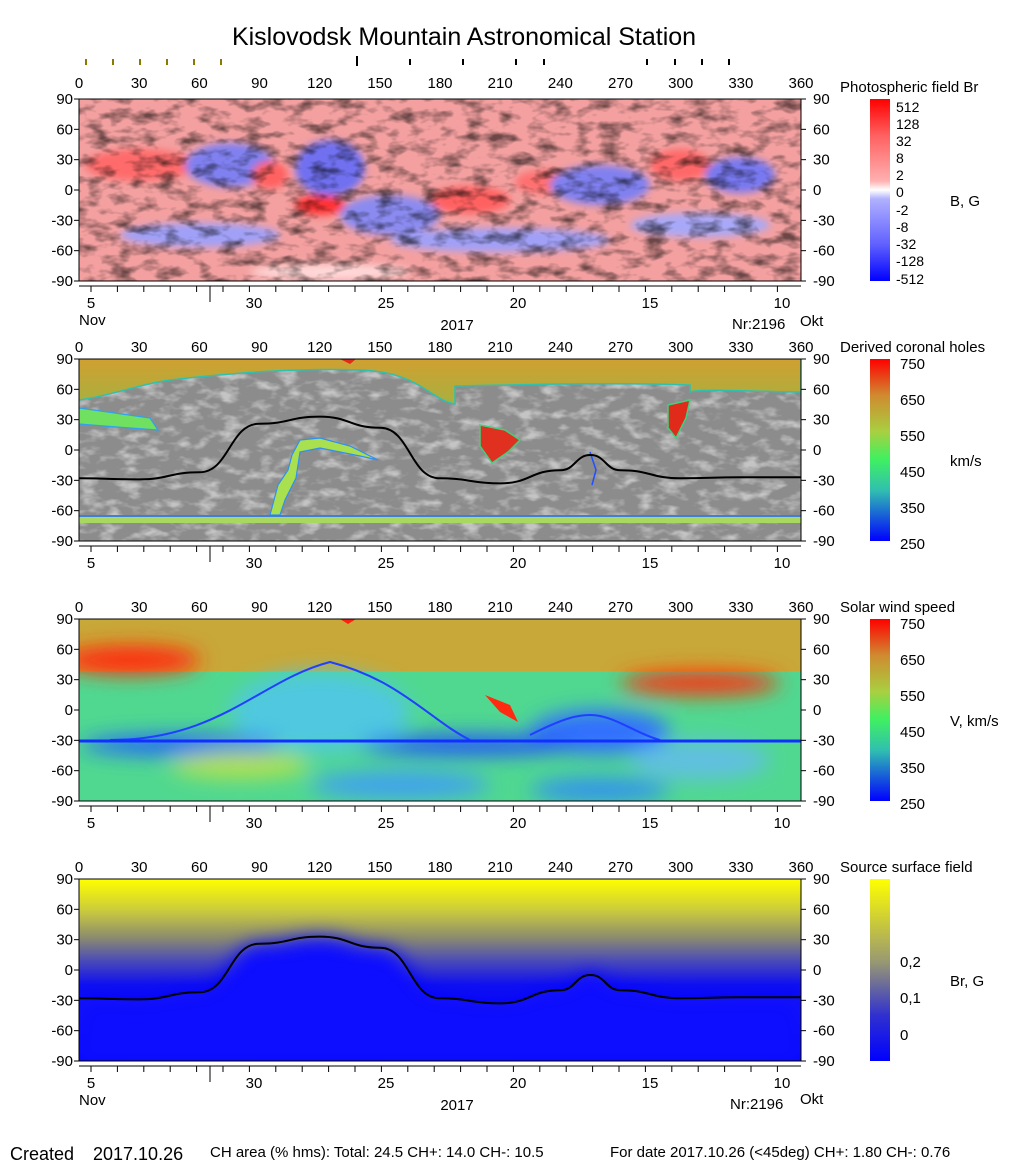 Image resolution: width=1020 pixels, height=1172 pixels. What do you see at coordinates (906, 244) in the screenshot?
I see `svg-text: -32` at bounding box center [906, 244].